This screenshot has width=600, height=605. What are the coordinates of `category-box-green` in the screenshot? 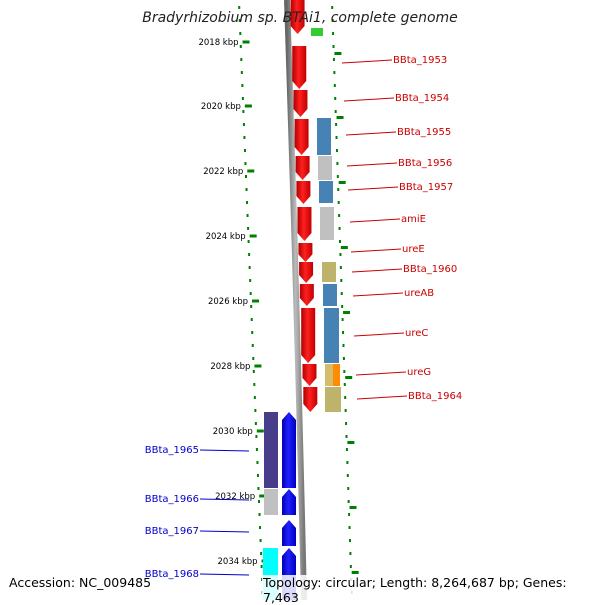 It's located at (317, 32).